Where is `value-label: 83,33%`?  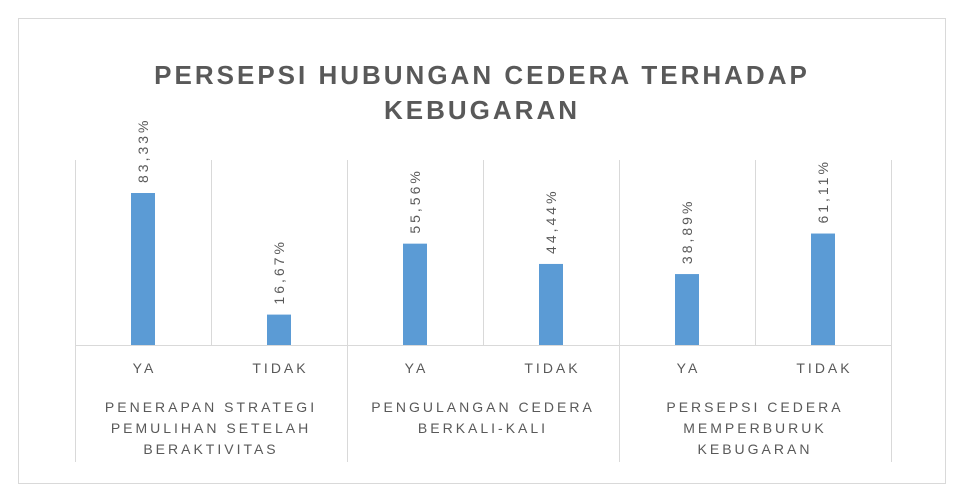 value-label: 83,33% is located at coordinates (143, 150).